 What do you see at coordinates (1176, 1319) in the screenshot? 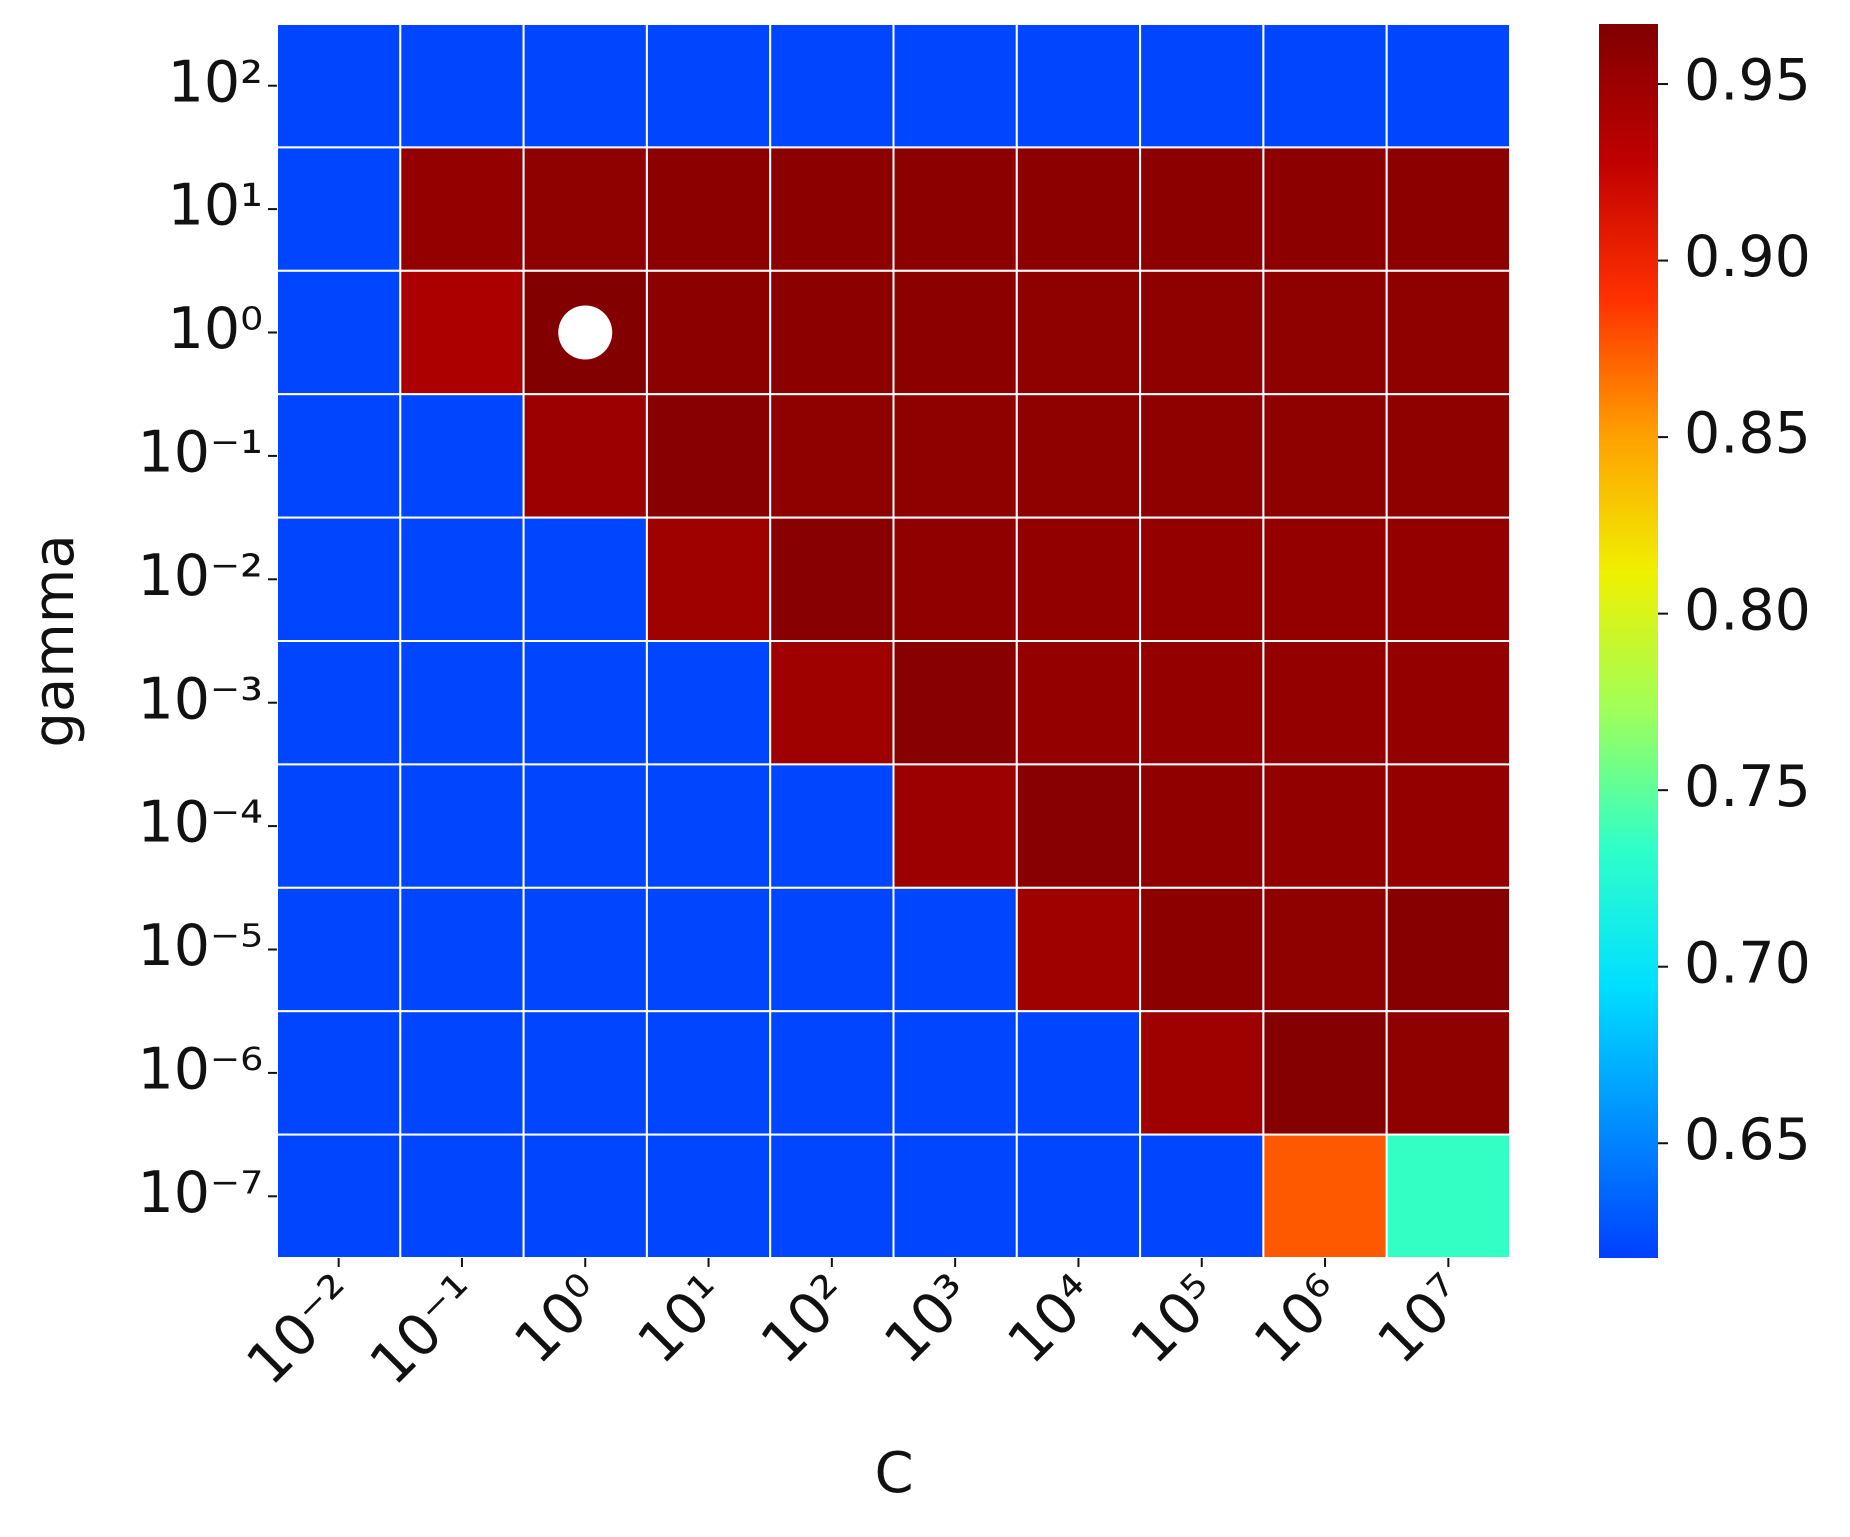
I see `x-tick-label: 10⁵` at bounding box center [1176, 1319].